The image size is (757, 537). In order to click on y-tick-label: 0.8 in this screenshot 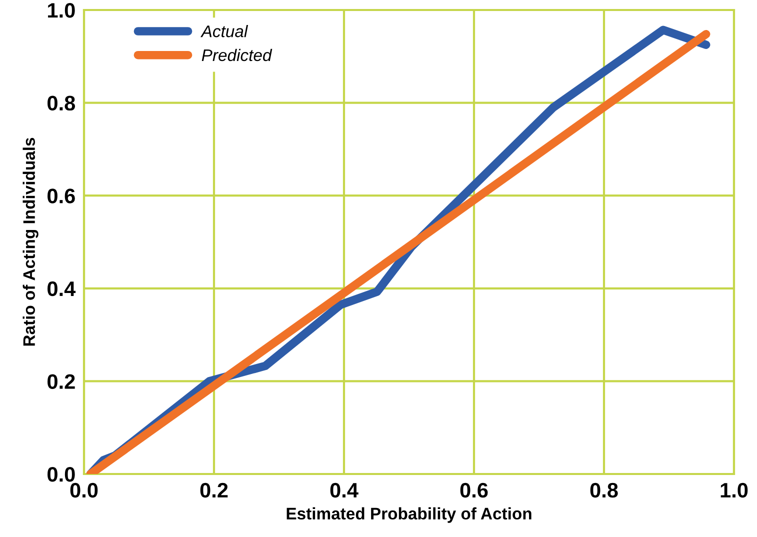, I will do `click(62, 103)`.